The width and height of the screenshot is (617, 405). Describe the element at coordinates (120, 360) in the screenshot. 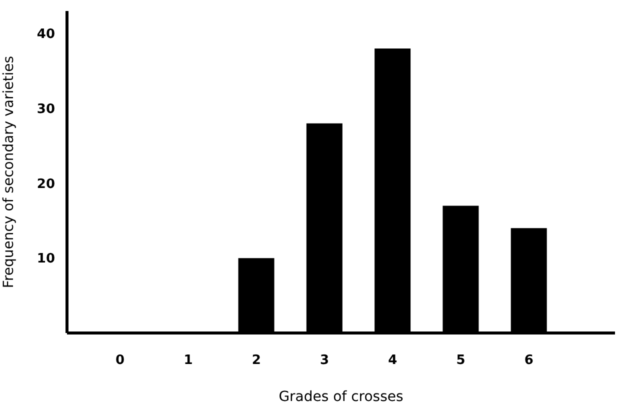

I see `x-tick-label: 0` at that location.